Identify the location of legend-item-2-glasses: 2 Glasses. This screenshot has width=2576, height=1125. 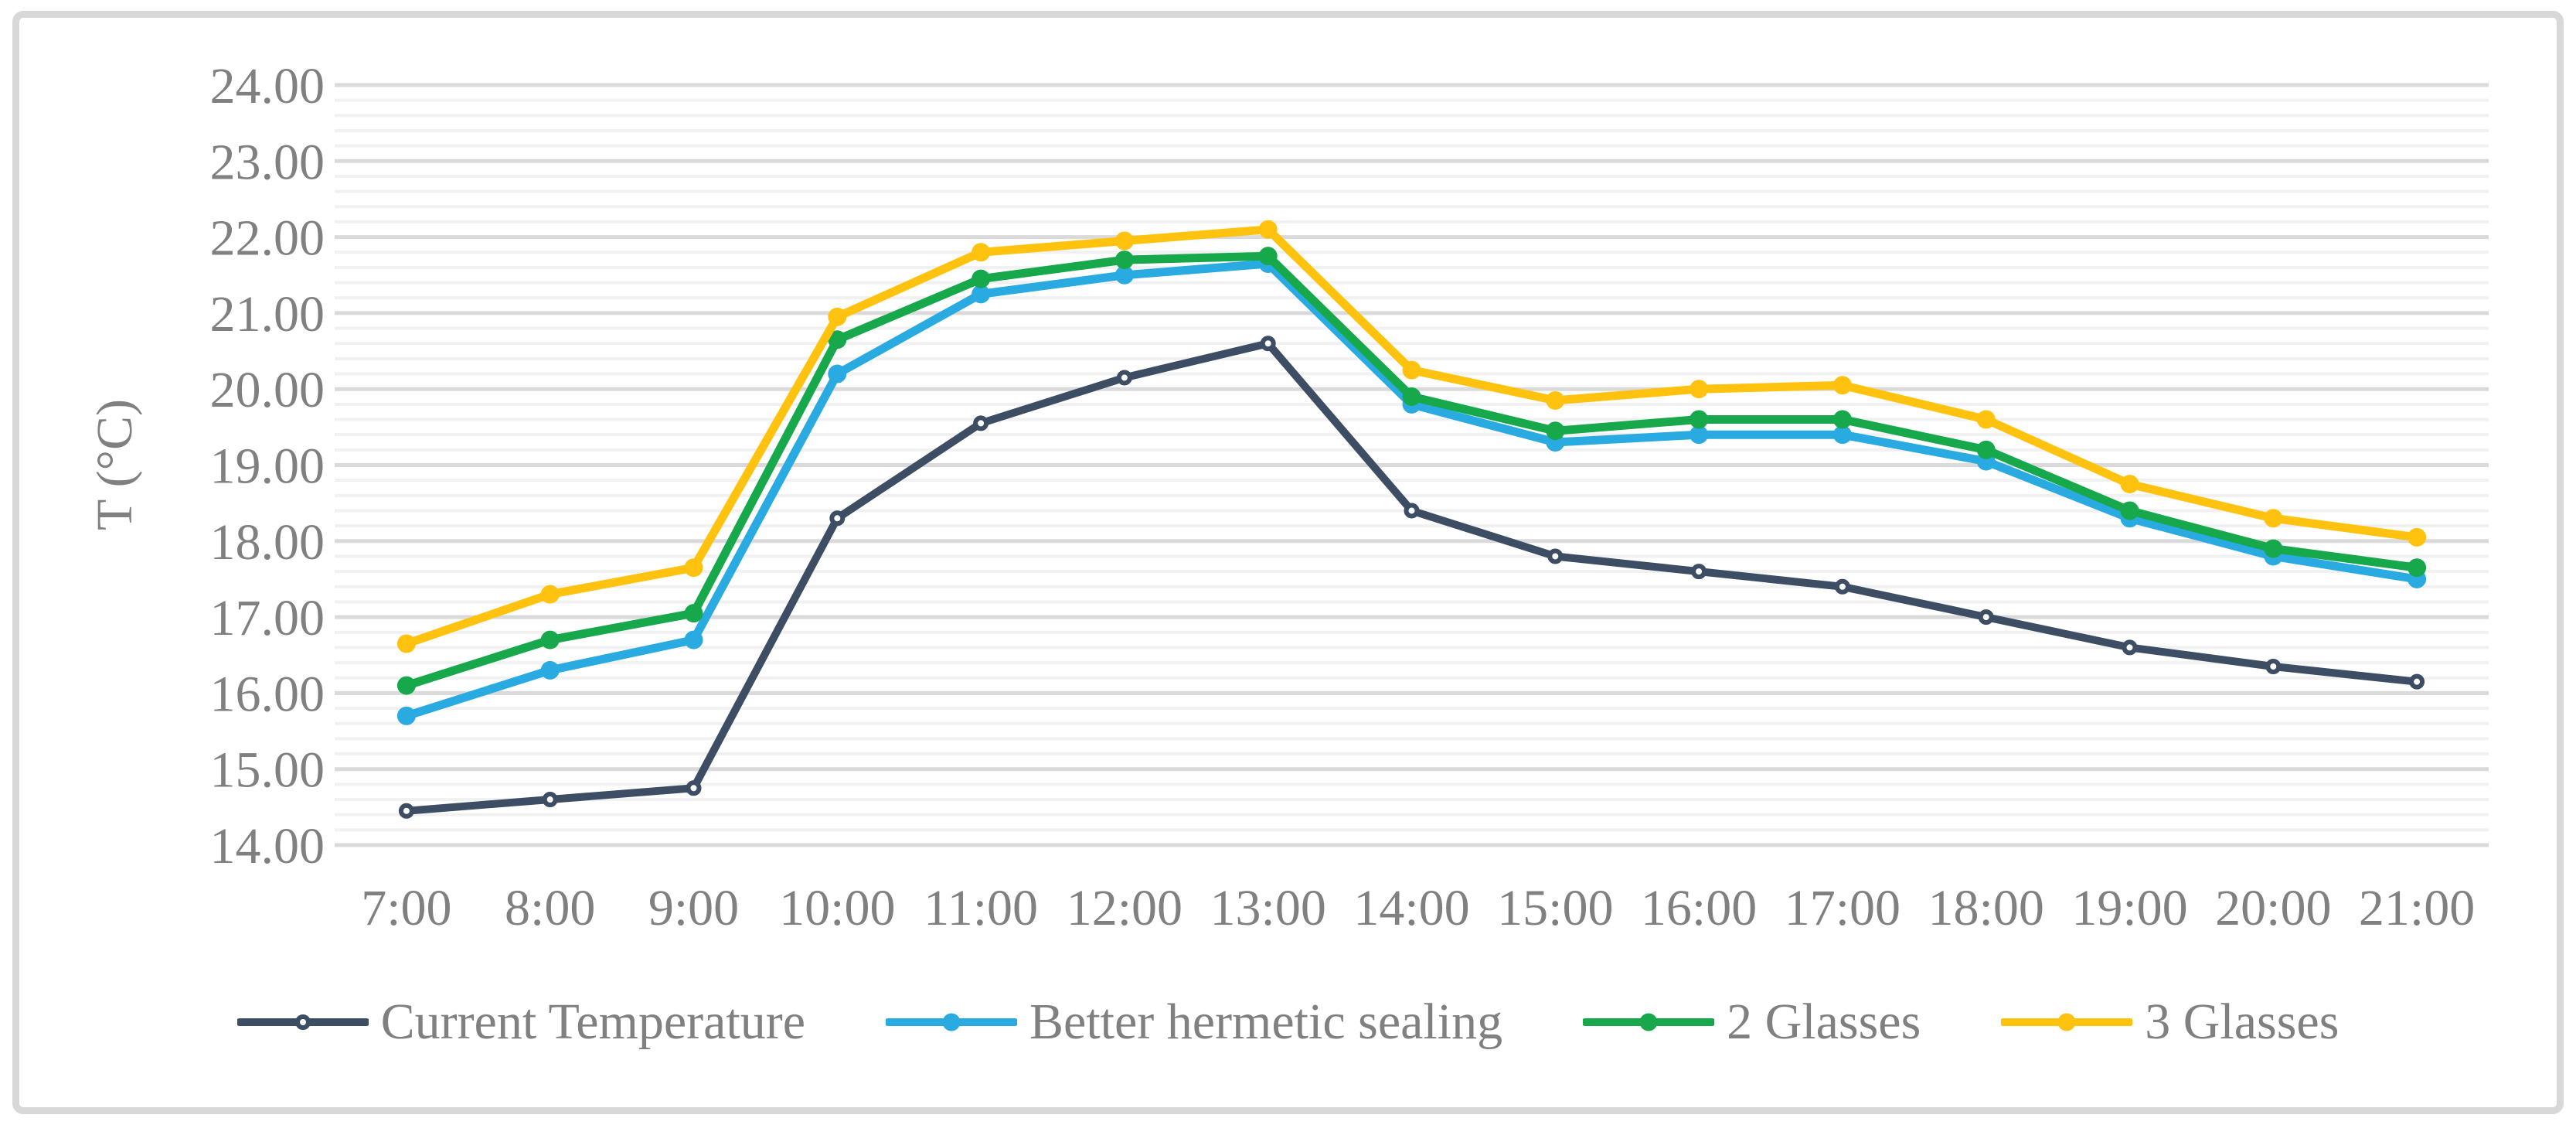
(1752, 1022).